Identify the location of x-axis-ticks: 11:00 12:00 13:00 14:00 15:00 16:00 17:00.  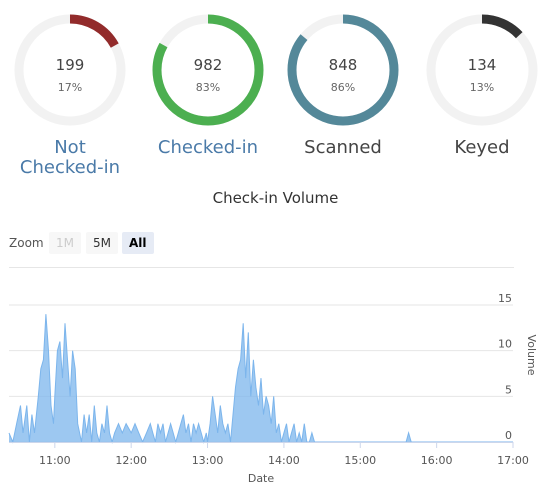
(269, 454).